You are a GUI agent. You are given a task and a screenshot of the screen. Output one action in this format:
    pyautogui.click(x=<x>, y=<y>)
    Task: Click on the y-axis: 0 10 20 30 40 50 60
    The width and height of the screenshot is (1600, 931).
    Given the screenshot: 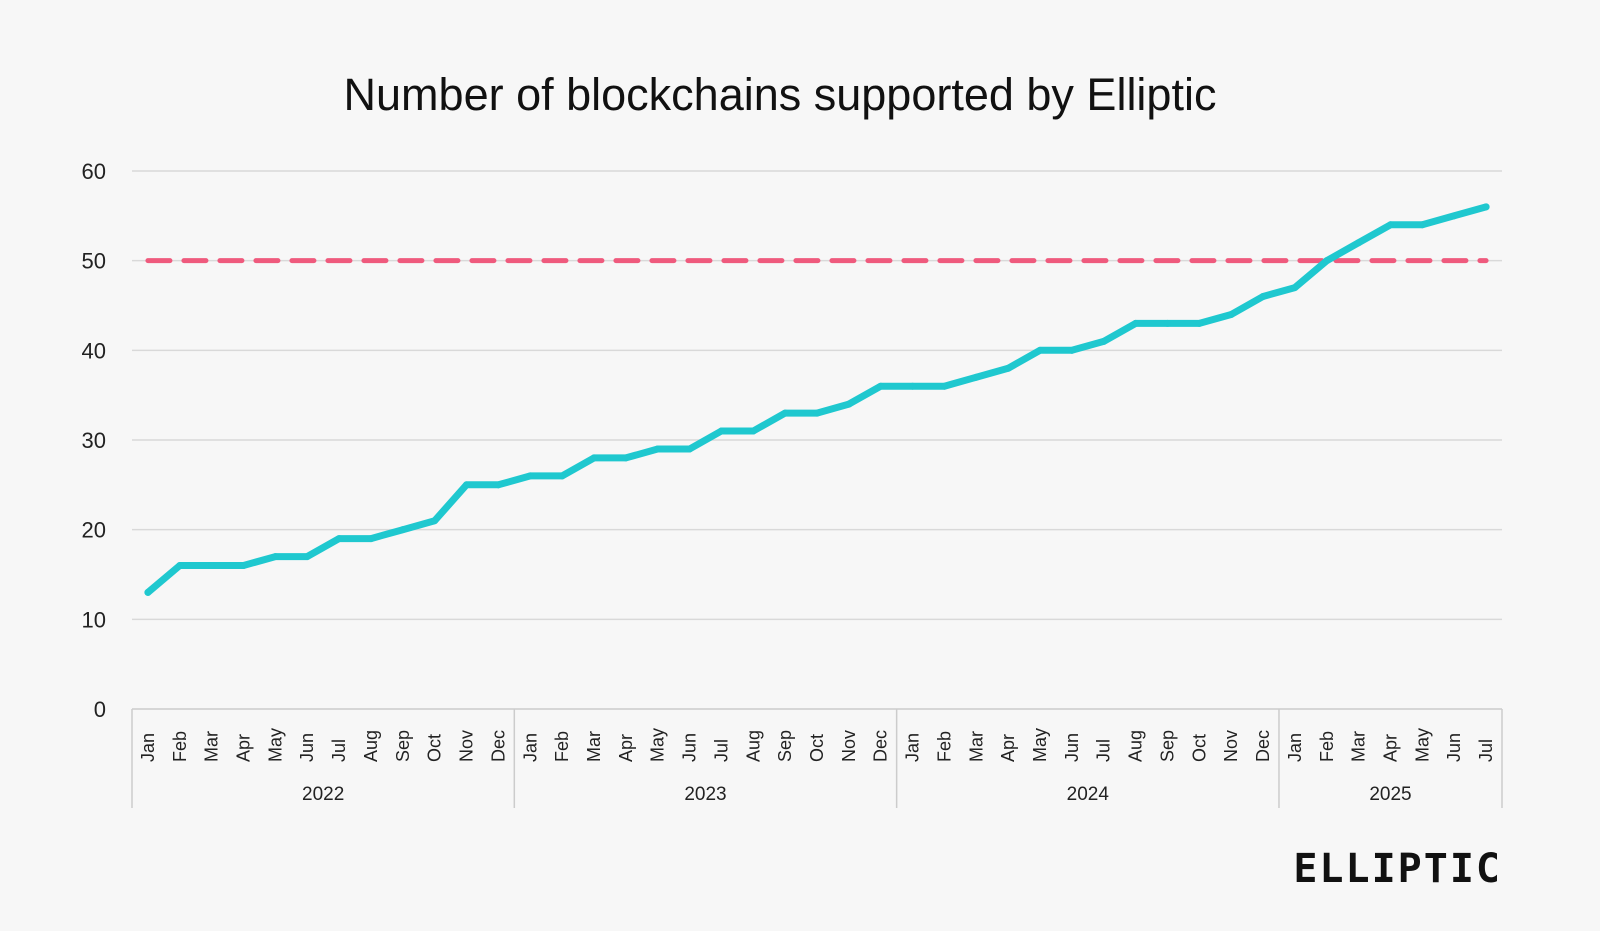 What is the action you would take?
    pyautogui.click(x=94, y=440)
    